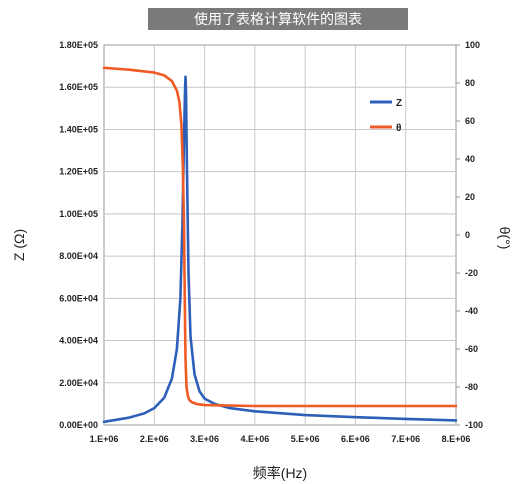  I want to click on y-tick-label: 8.00E+04, so click(78, 256).